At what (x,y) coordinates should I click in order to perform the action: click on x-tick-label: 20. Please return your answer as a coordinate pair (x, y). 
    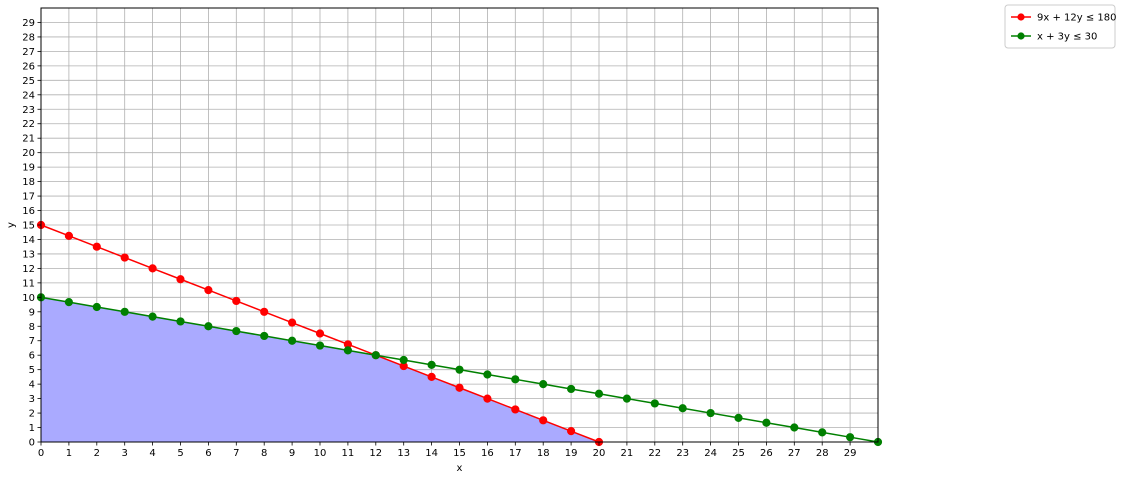
    Looking at the image, I should click on (599, 453).